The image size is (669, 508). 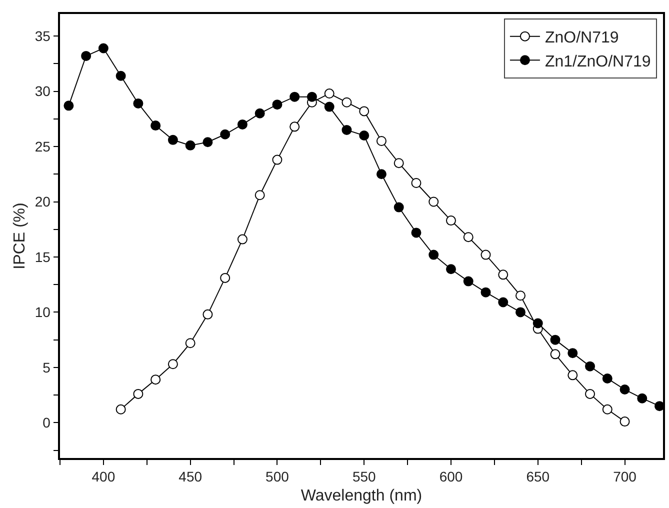 I want to click on y-tick-label: 30, so click(x=42, y=91).